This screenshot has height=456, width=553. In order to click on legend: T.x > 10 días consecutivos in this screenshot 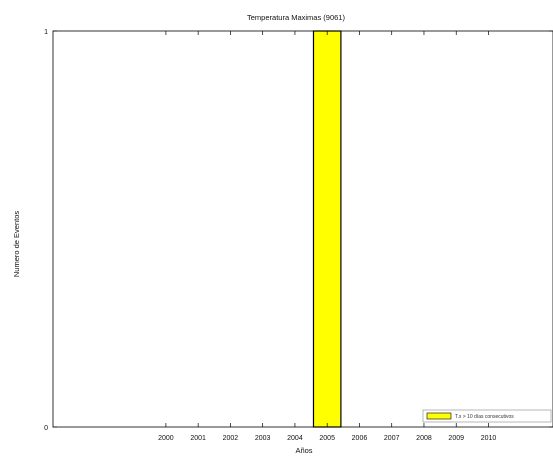, I will do `click(487, 416)`.